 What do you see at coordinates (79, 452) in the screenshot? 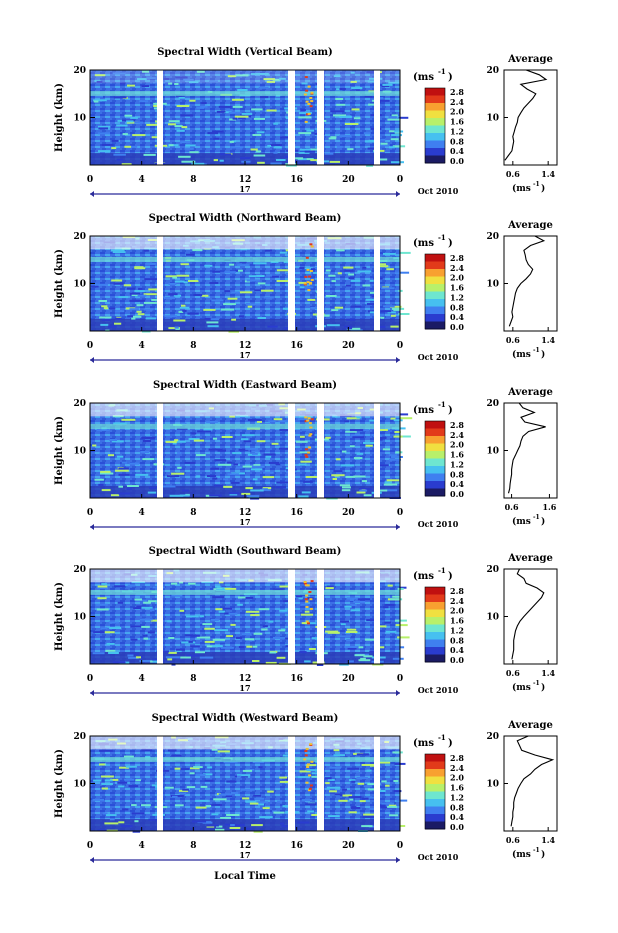
I see `y-tick-label: 10` at bounding box center [79, 452].